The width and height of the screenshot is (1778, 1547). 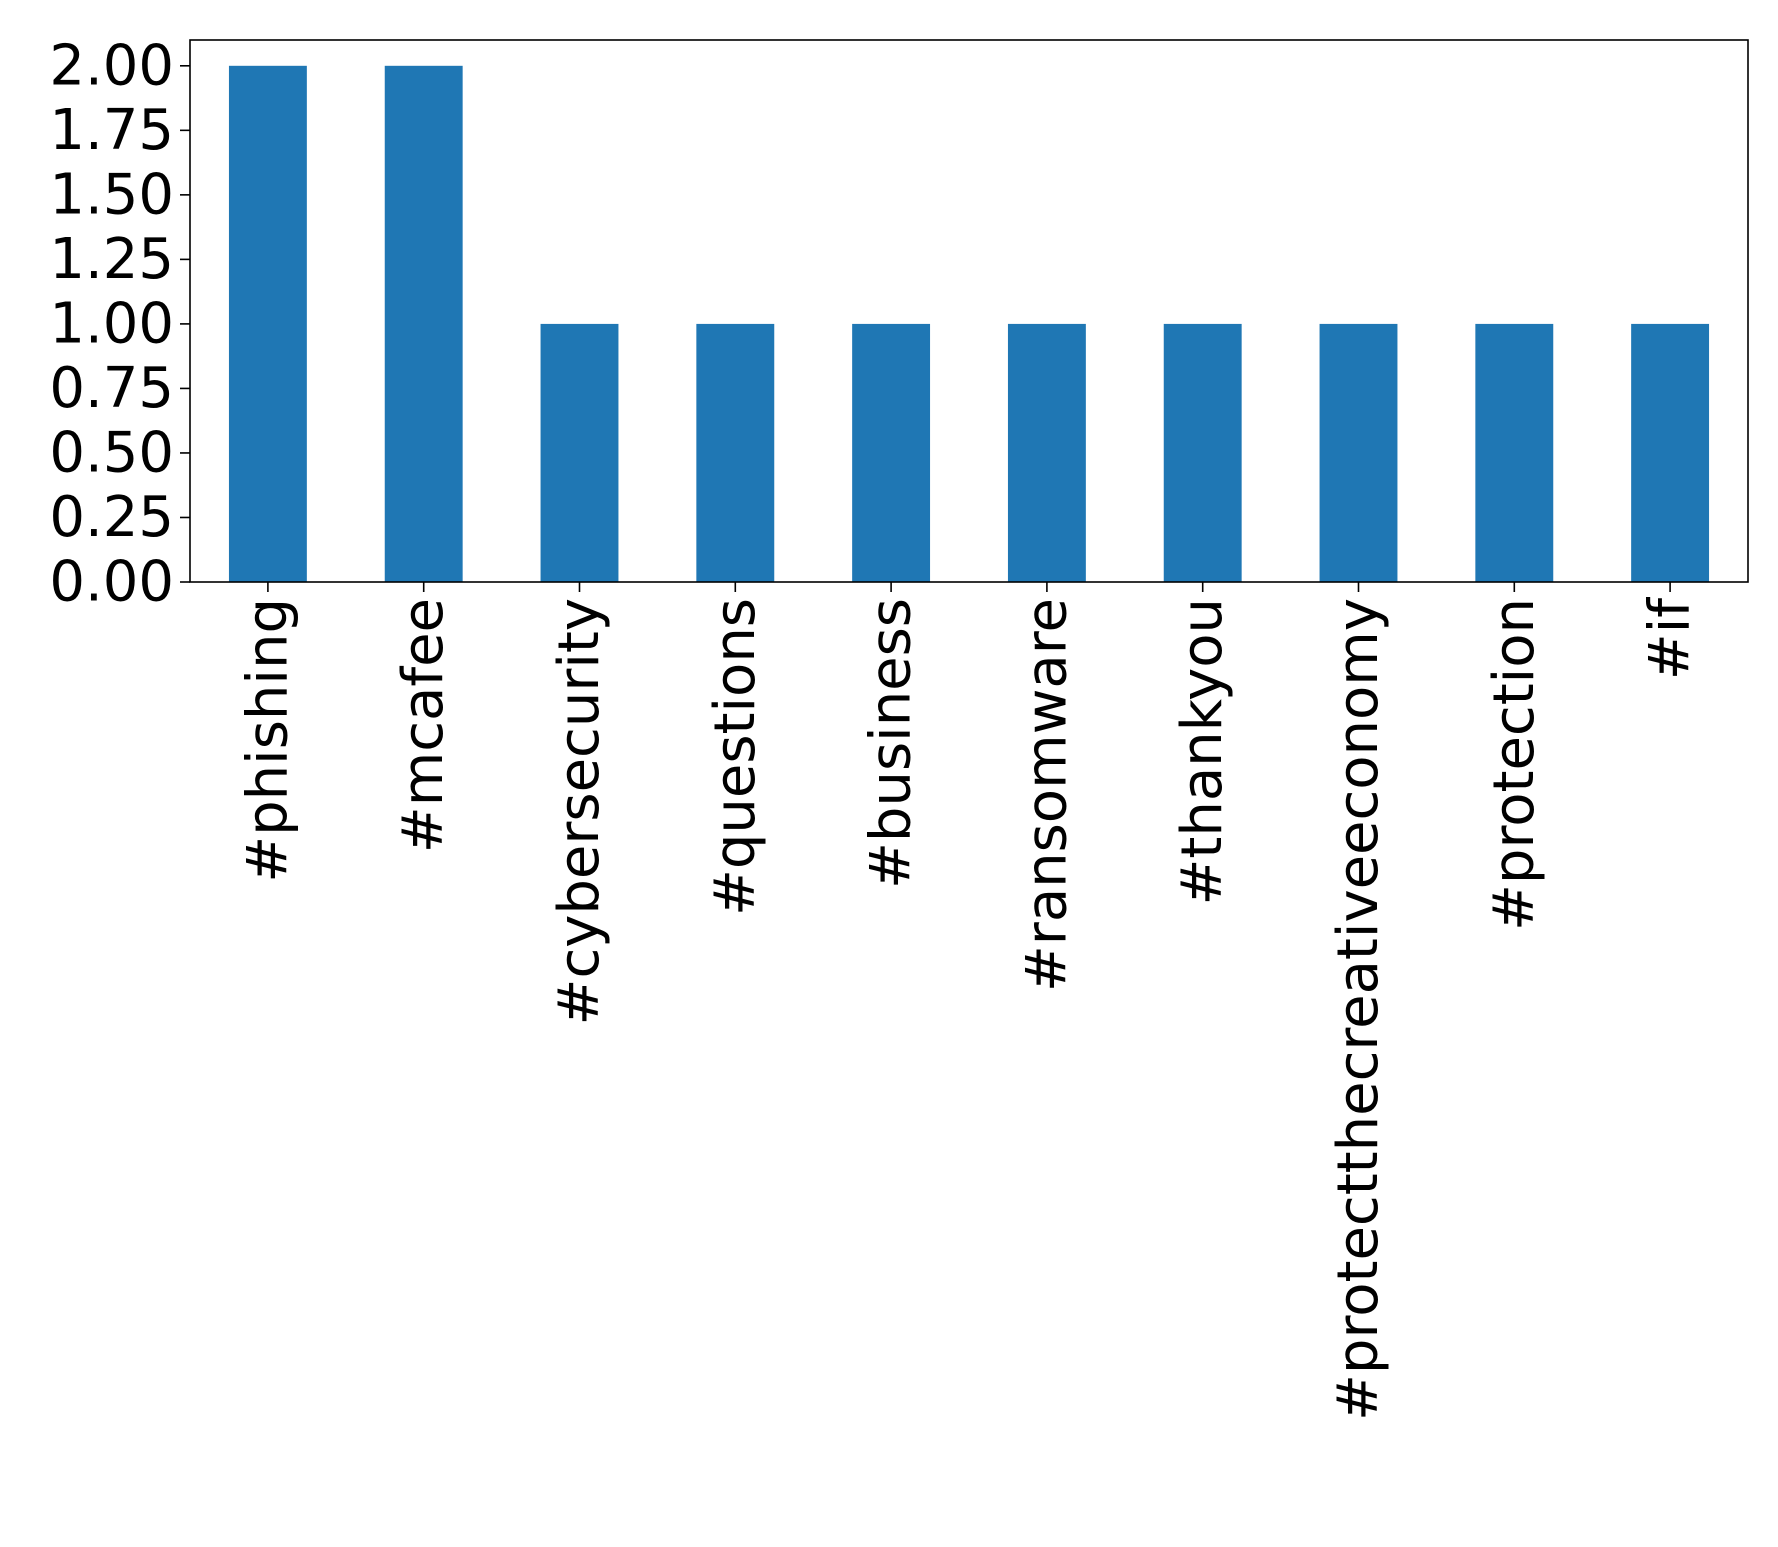 What do you see at coordinates (111, 452) in the screenshot?
I see `y-tick-label-2: 0.50` at bounding box center [111, 452].